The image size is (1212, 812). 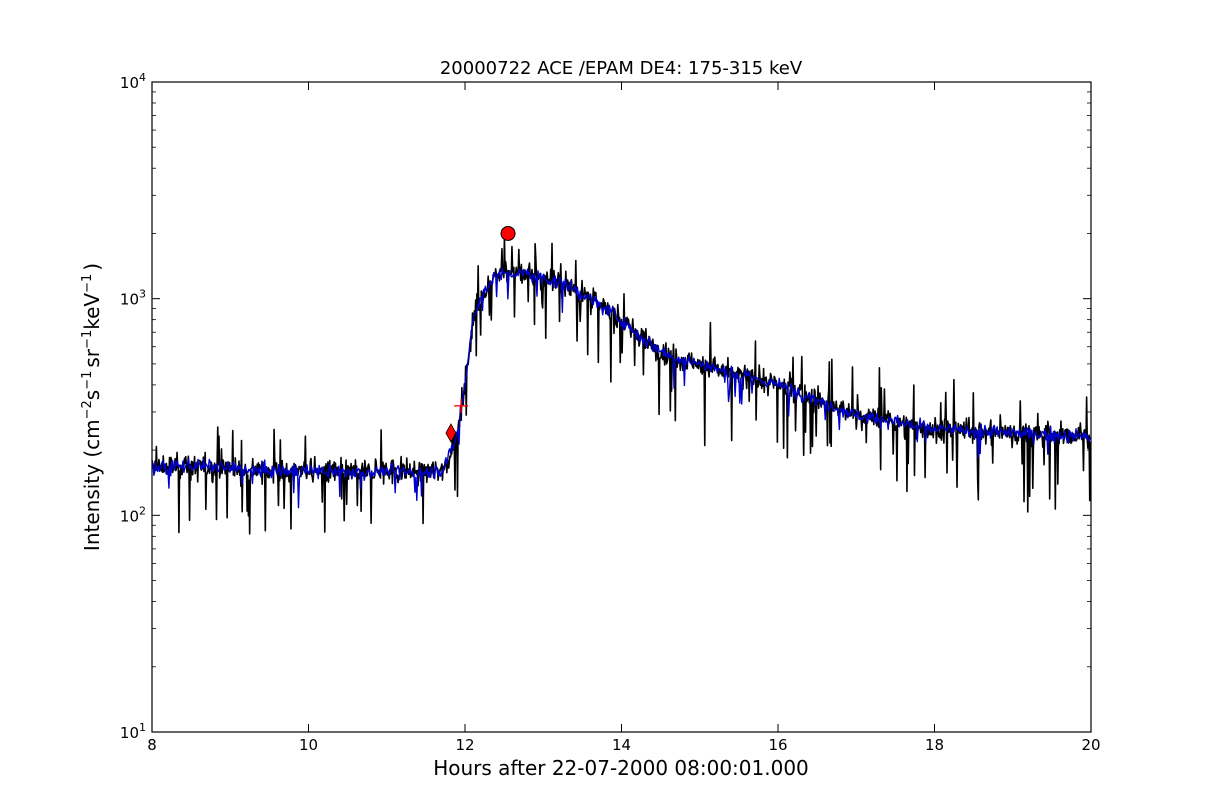 What do you see at coordinates (133, 514) in the screenshot?
I see `y-tick-label: 10²` at bounding box center [133, 514].